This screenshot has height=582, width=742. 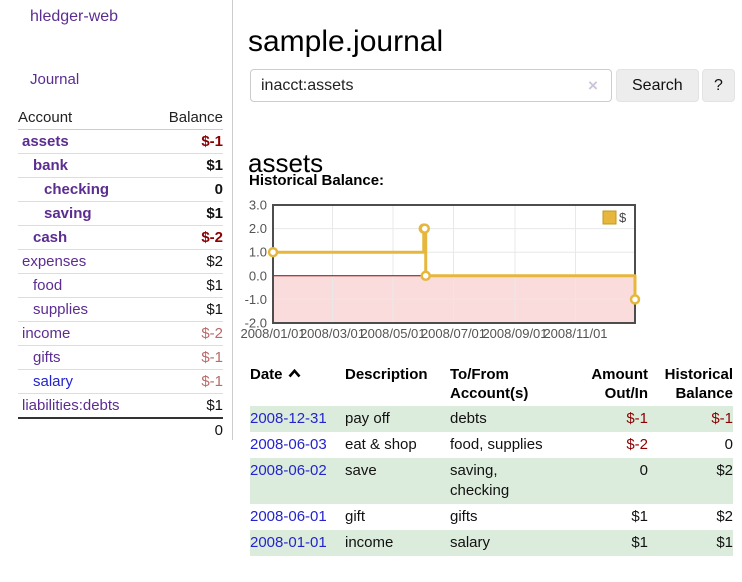 What do you see at coordinates (48, 285) in the screenshot?
I see `account-link: food` at bounding box center [48, 285].